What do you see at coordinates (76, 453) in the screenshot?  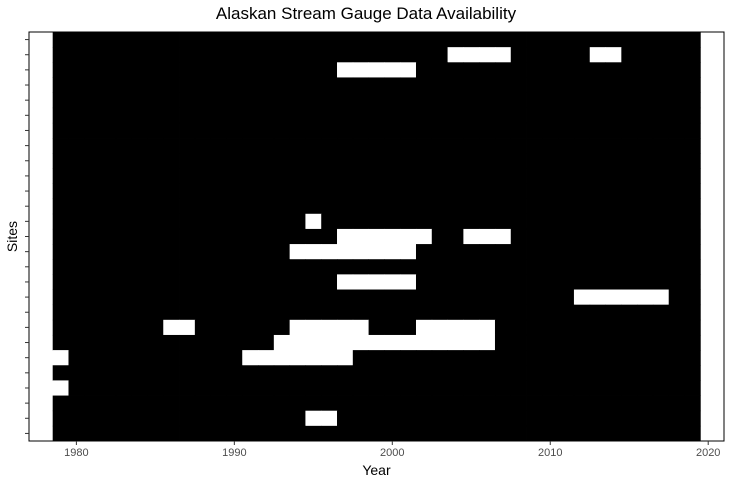 I see `x-tick-label: 1980` at bounding box center [76, 453].